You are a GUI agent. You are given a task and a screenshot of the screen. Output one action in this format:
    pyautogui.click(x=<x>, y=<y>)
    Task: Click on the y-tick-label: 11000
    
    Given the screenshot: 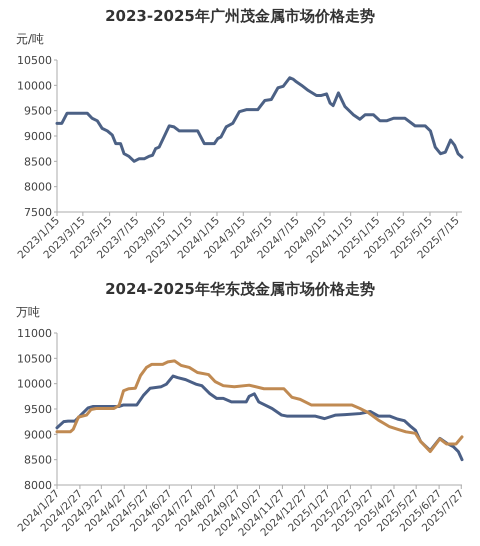 What is the action you would take?
    pyautogui.click(x=34, y=333)
    